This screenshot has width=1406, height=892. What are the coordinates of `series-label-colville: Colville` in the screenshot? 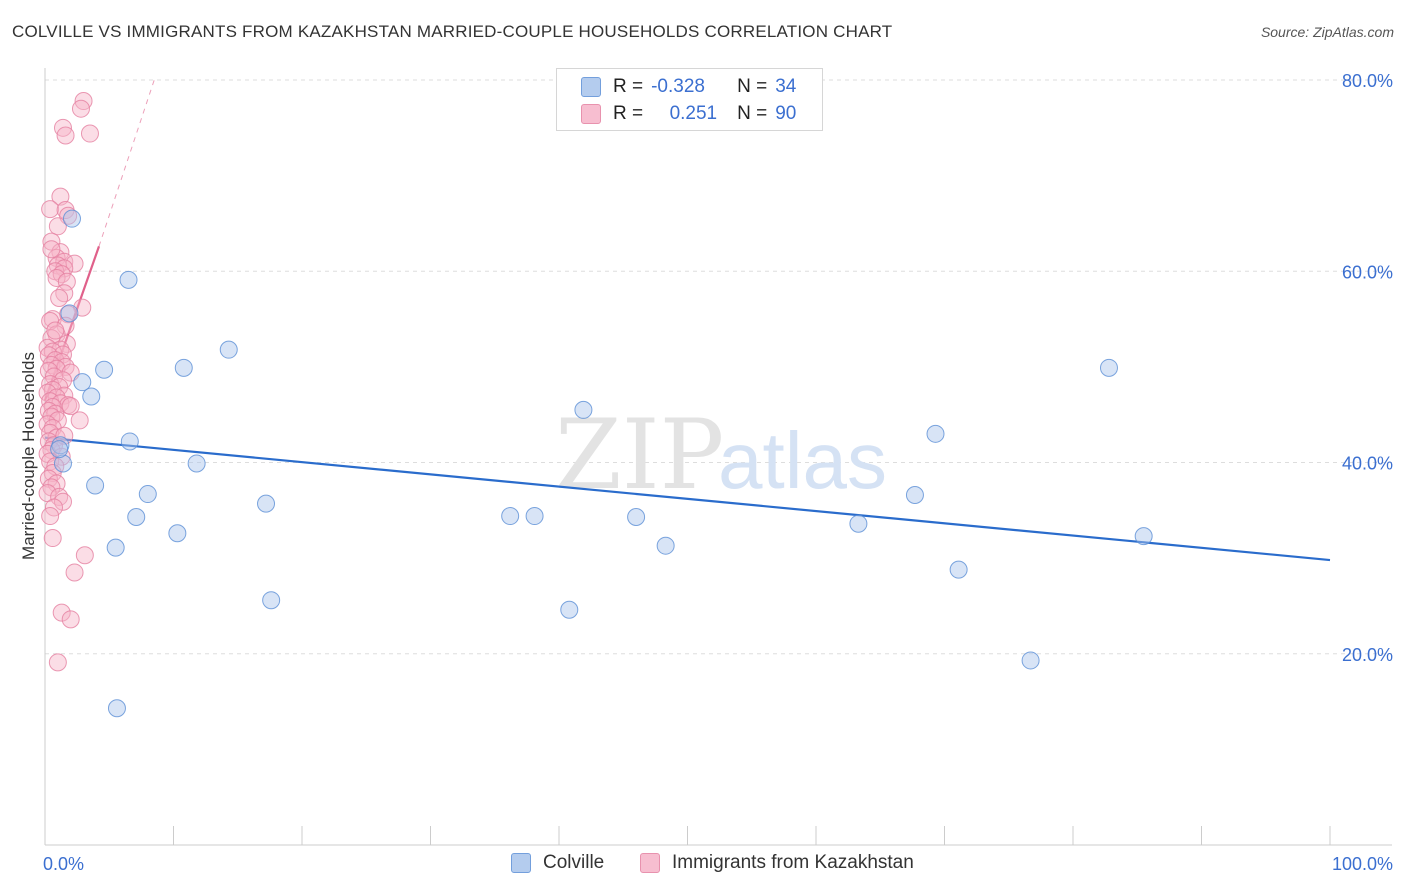 It's located at (574, 862).